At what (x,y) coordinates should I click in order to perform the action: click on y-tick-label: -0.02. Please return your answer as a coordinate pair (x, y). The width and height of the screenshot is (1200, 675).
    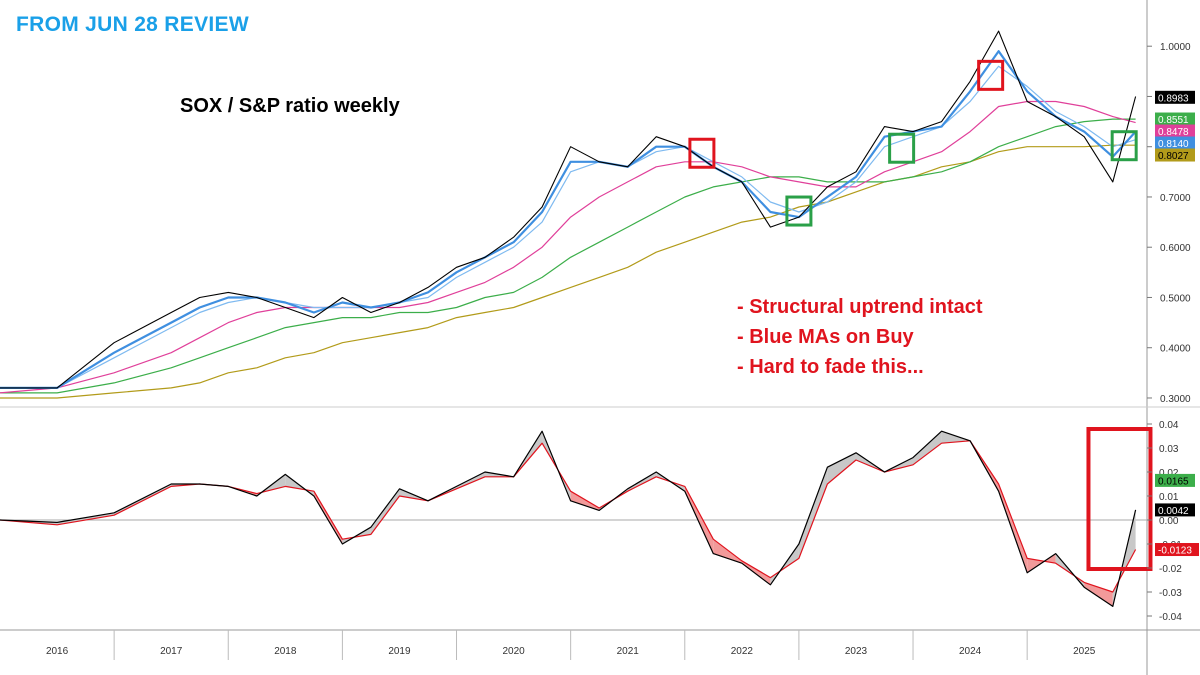
    Looking at the image, I should click on (1170, 569).